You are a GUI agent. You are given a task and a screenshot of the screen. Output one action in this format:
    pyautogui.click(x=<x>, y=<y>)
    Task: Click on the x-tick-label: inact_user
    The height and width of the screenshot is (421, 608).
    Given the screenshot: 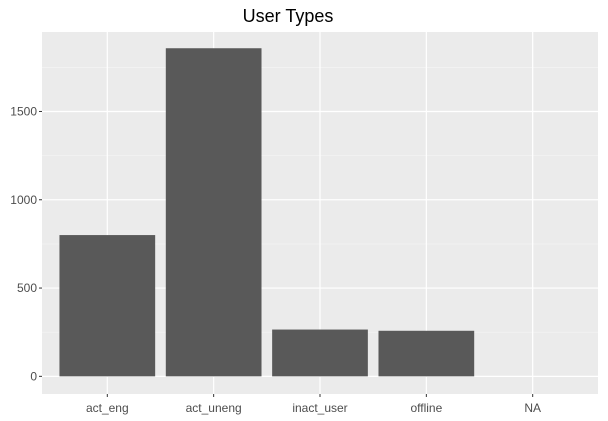 What is the action you would take?
    pyautogui.click(x=319, y=408)
    